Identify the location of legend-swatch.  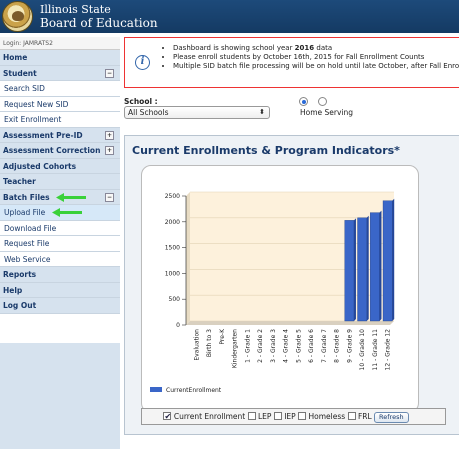
(156, 389).